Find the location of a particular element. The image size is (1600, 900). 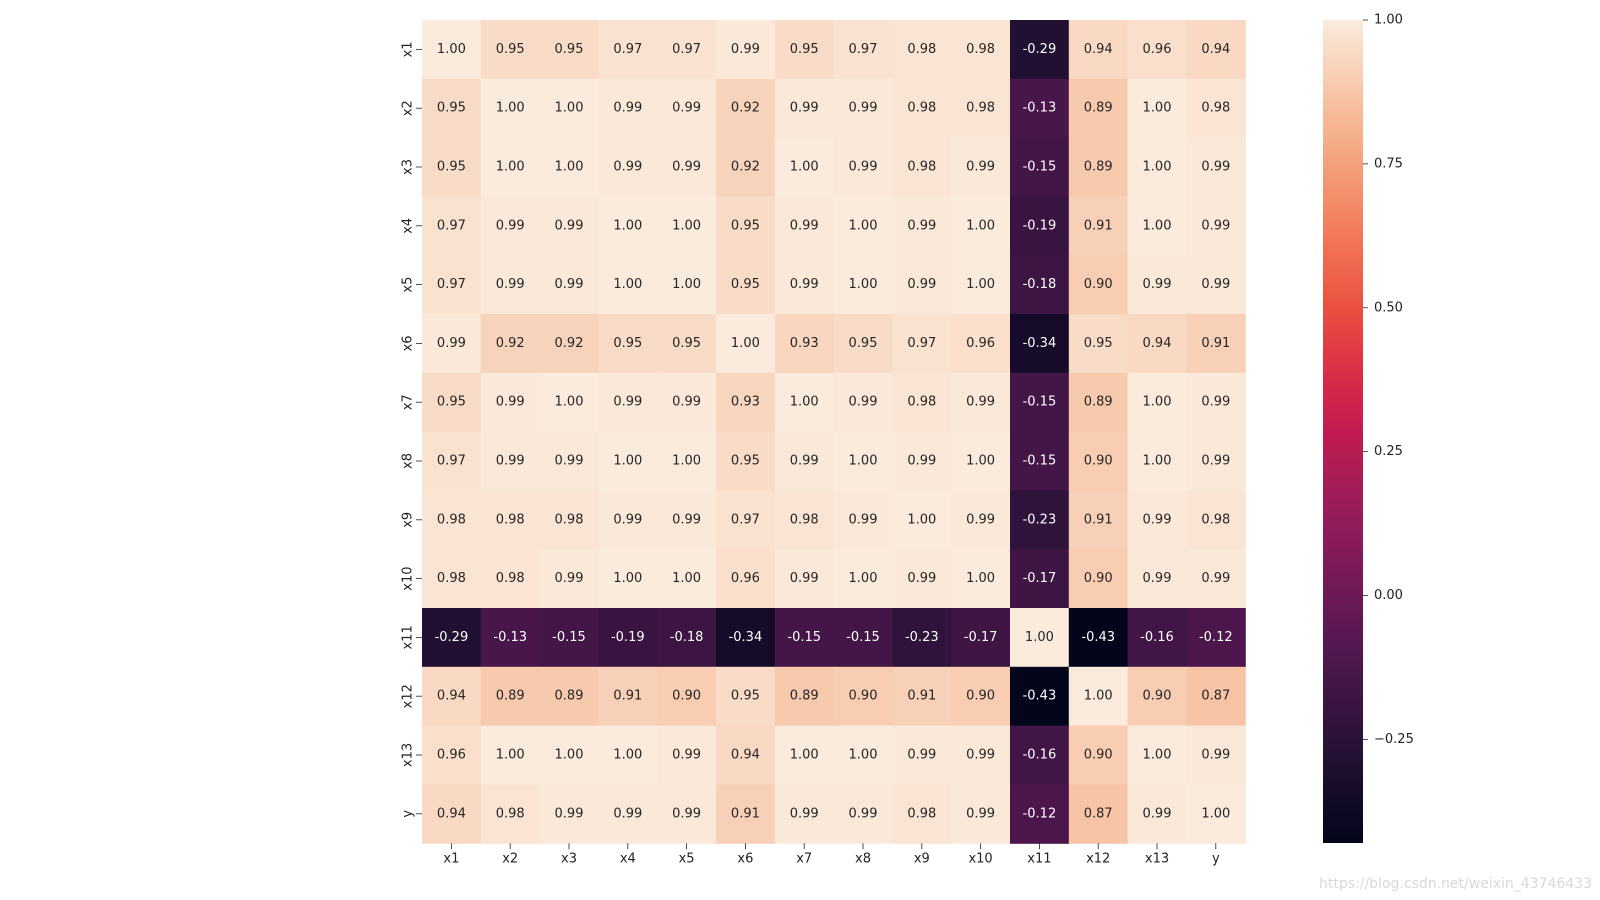

cell-value-label: 0.94 is located at coordinates (1098, 49).